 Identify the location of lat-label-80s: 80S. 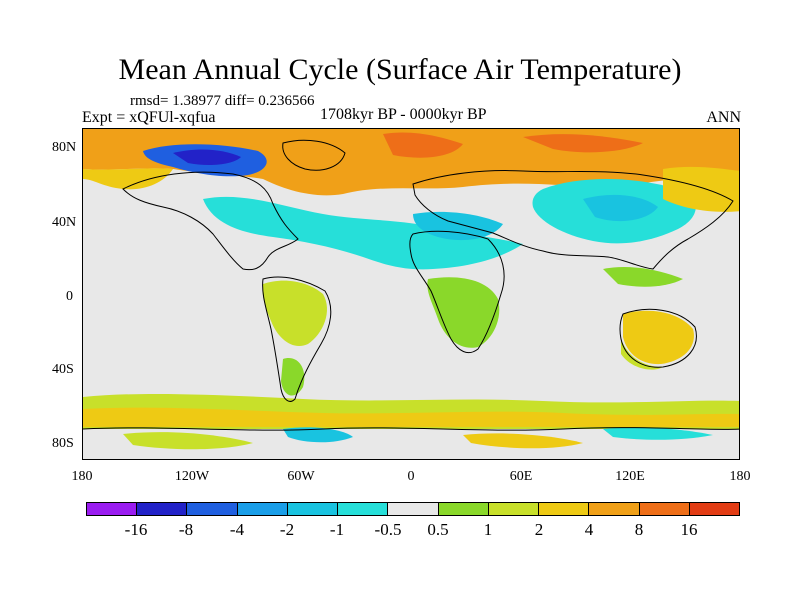
(63, 443).